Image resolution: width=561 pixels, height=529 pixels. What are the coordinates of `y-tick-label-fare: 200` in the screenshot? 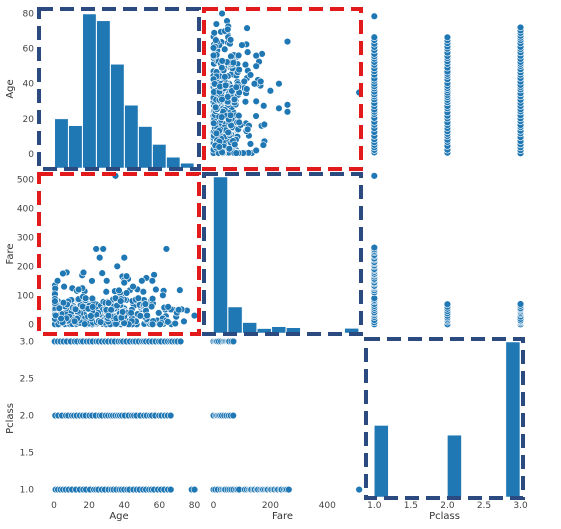 It's located at (25, 267).